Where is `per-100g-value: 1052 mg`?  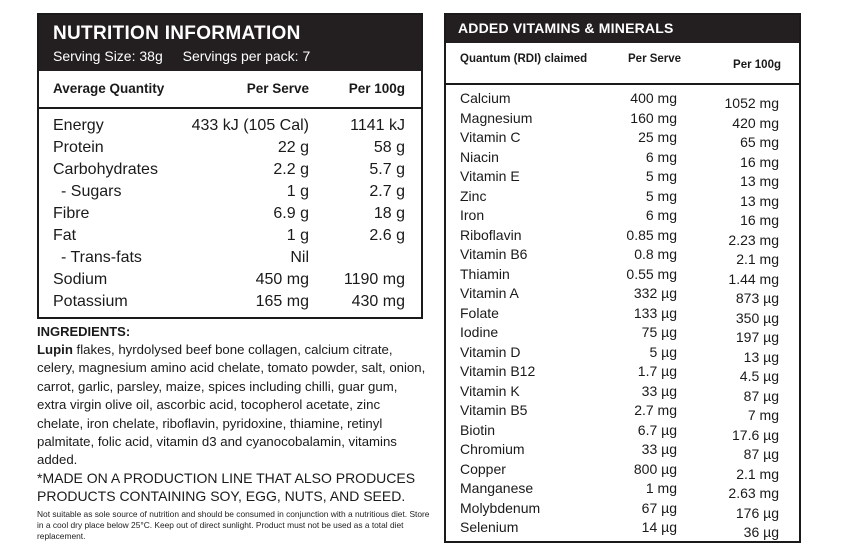
per-100g-value: 1052 mg is located at coordinates (751, 103).